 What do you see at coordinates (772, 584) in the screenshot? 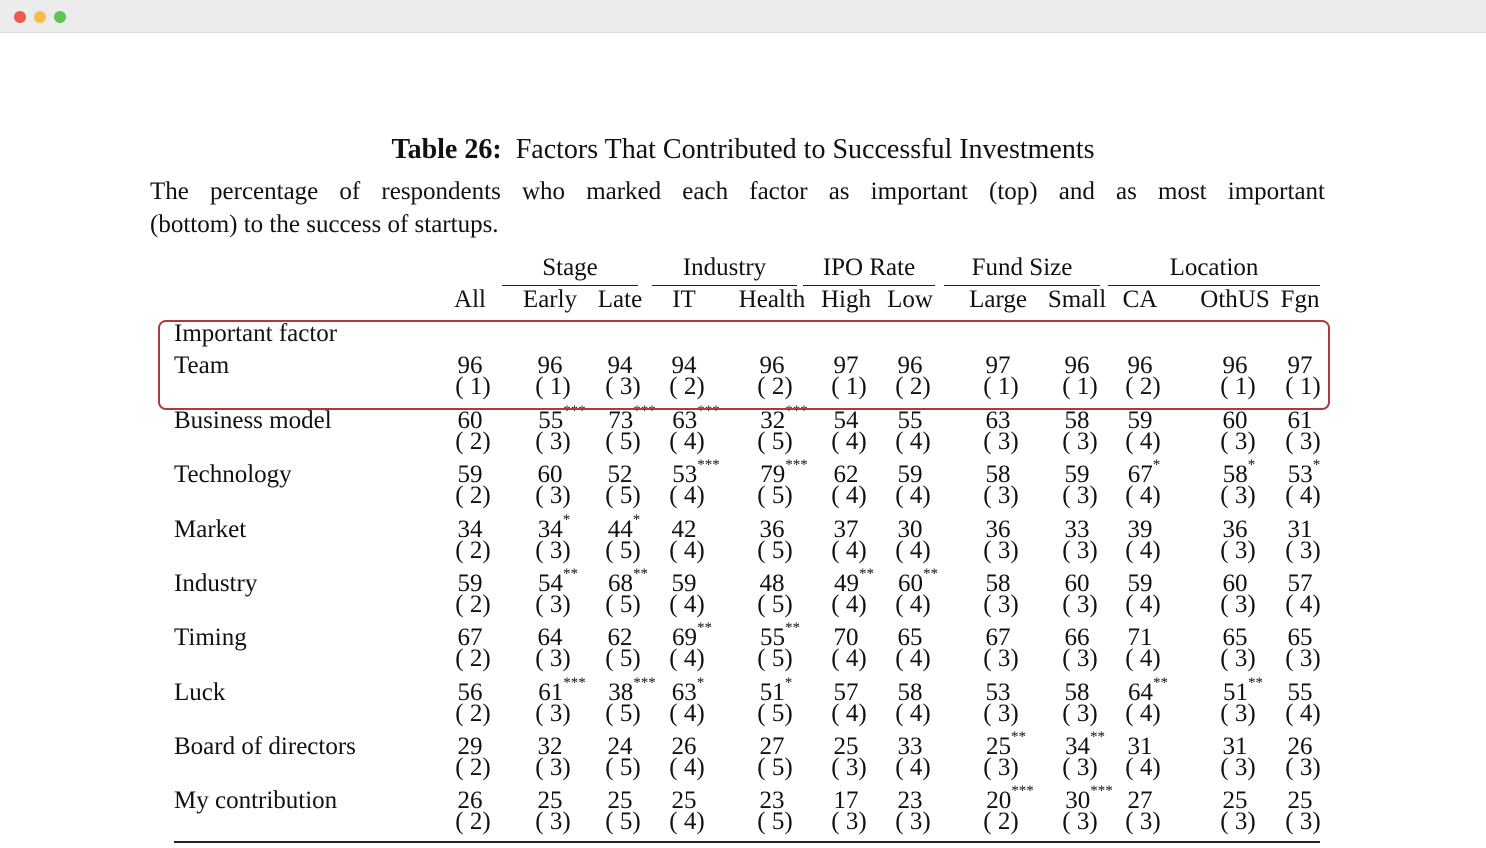
I see `cell-value: 48` at bounding box center [772, 584].